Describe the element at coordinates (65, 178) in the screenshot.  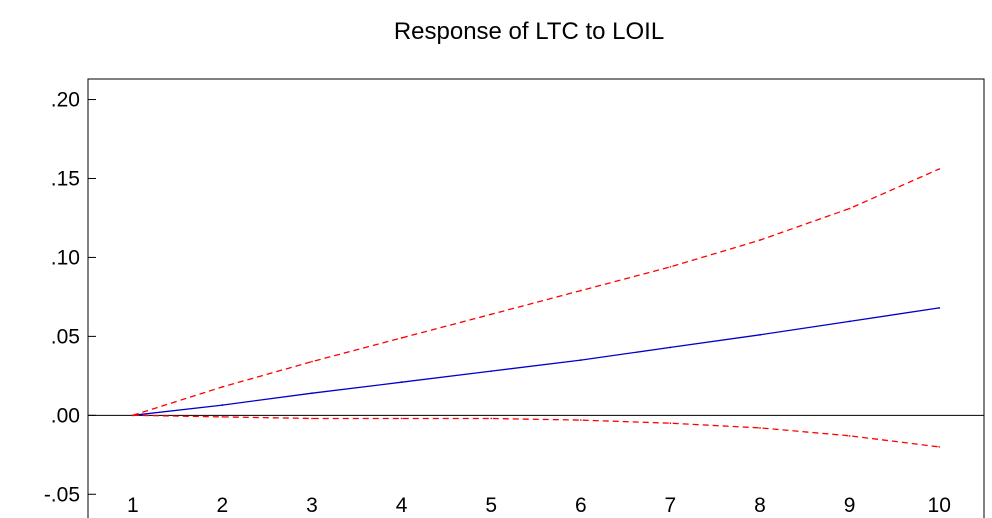
I see `y-tick-label: .15` at that location.